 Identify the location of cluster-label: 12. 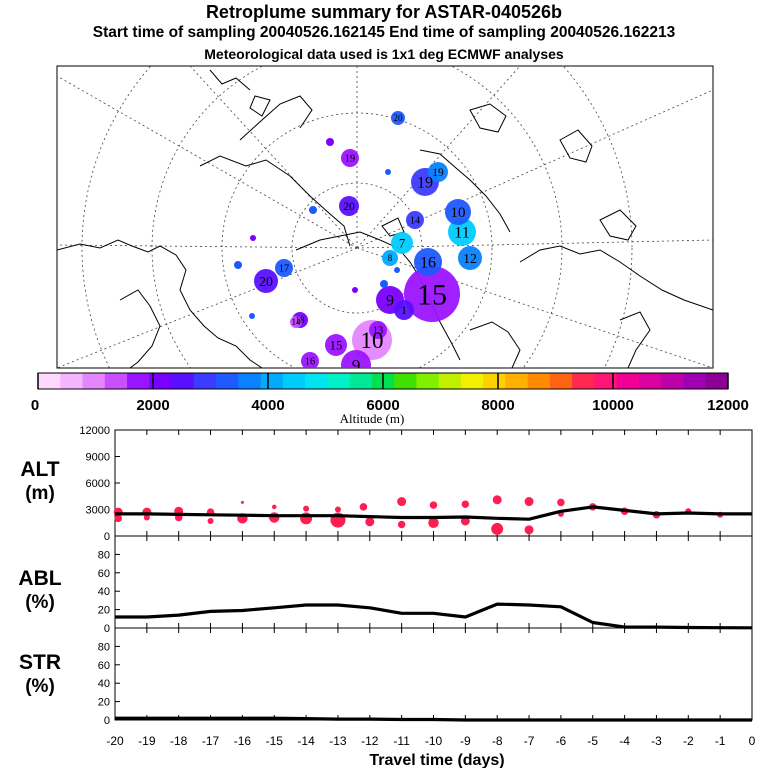
(470, 258).